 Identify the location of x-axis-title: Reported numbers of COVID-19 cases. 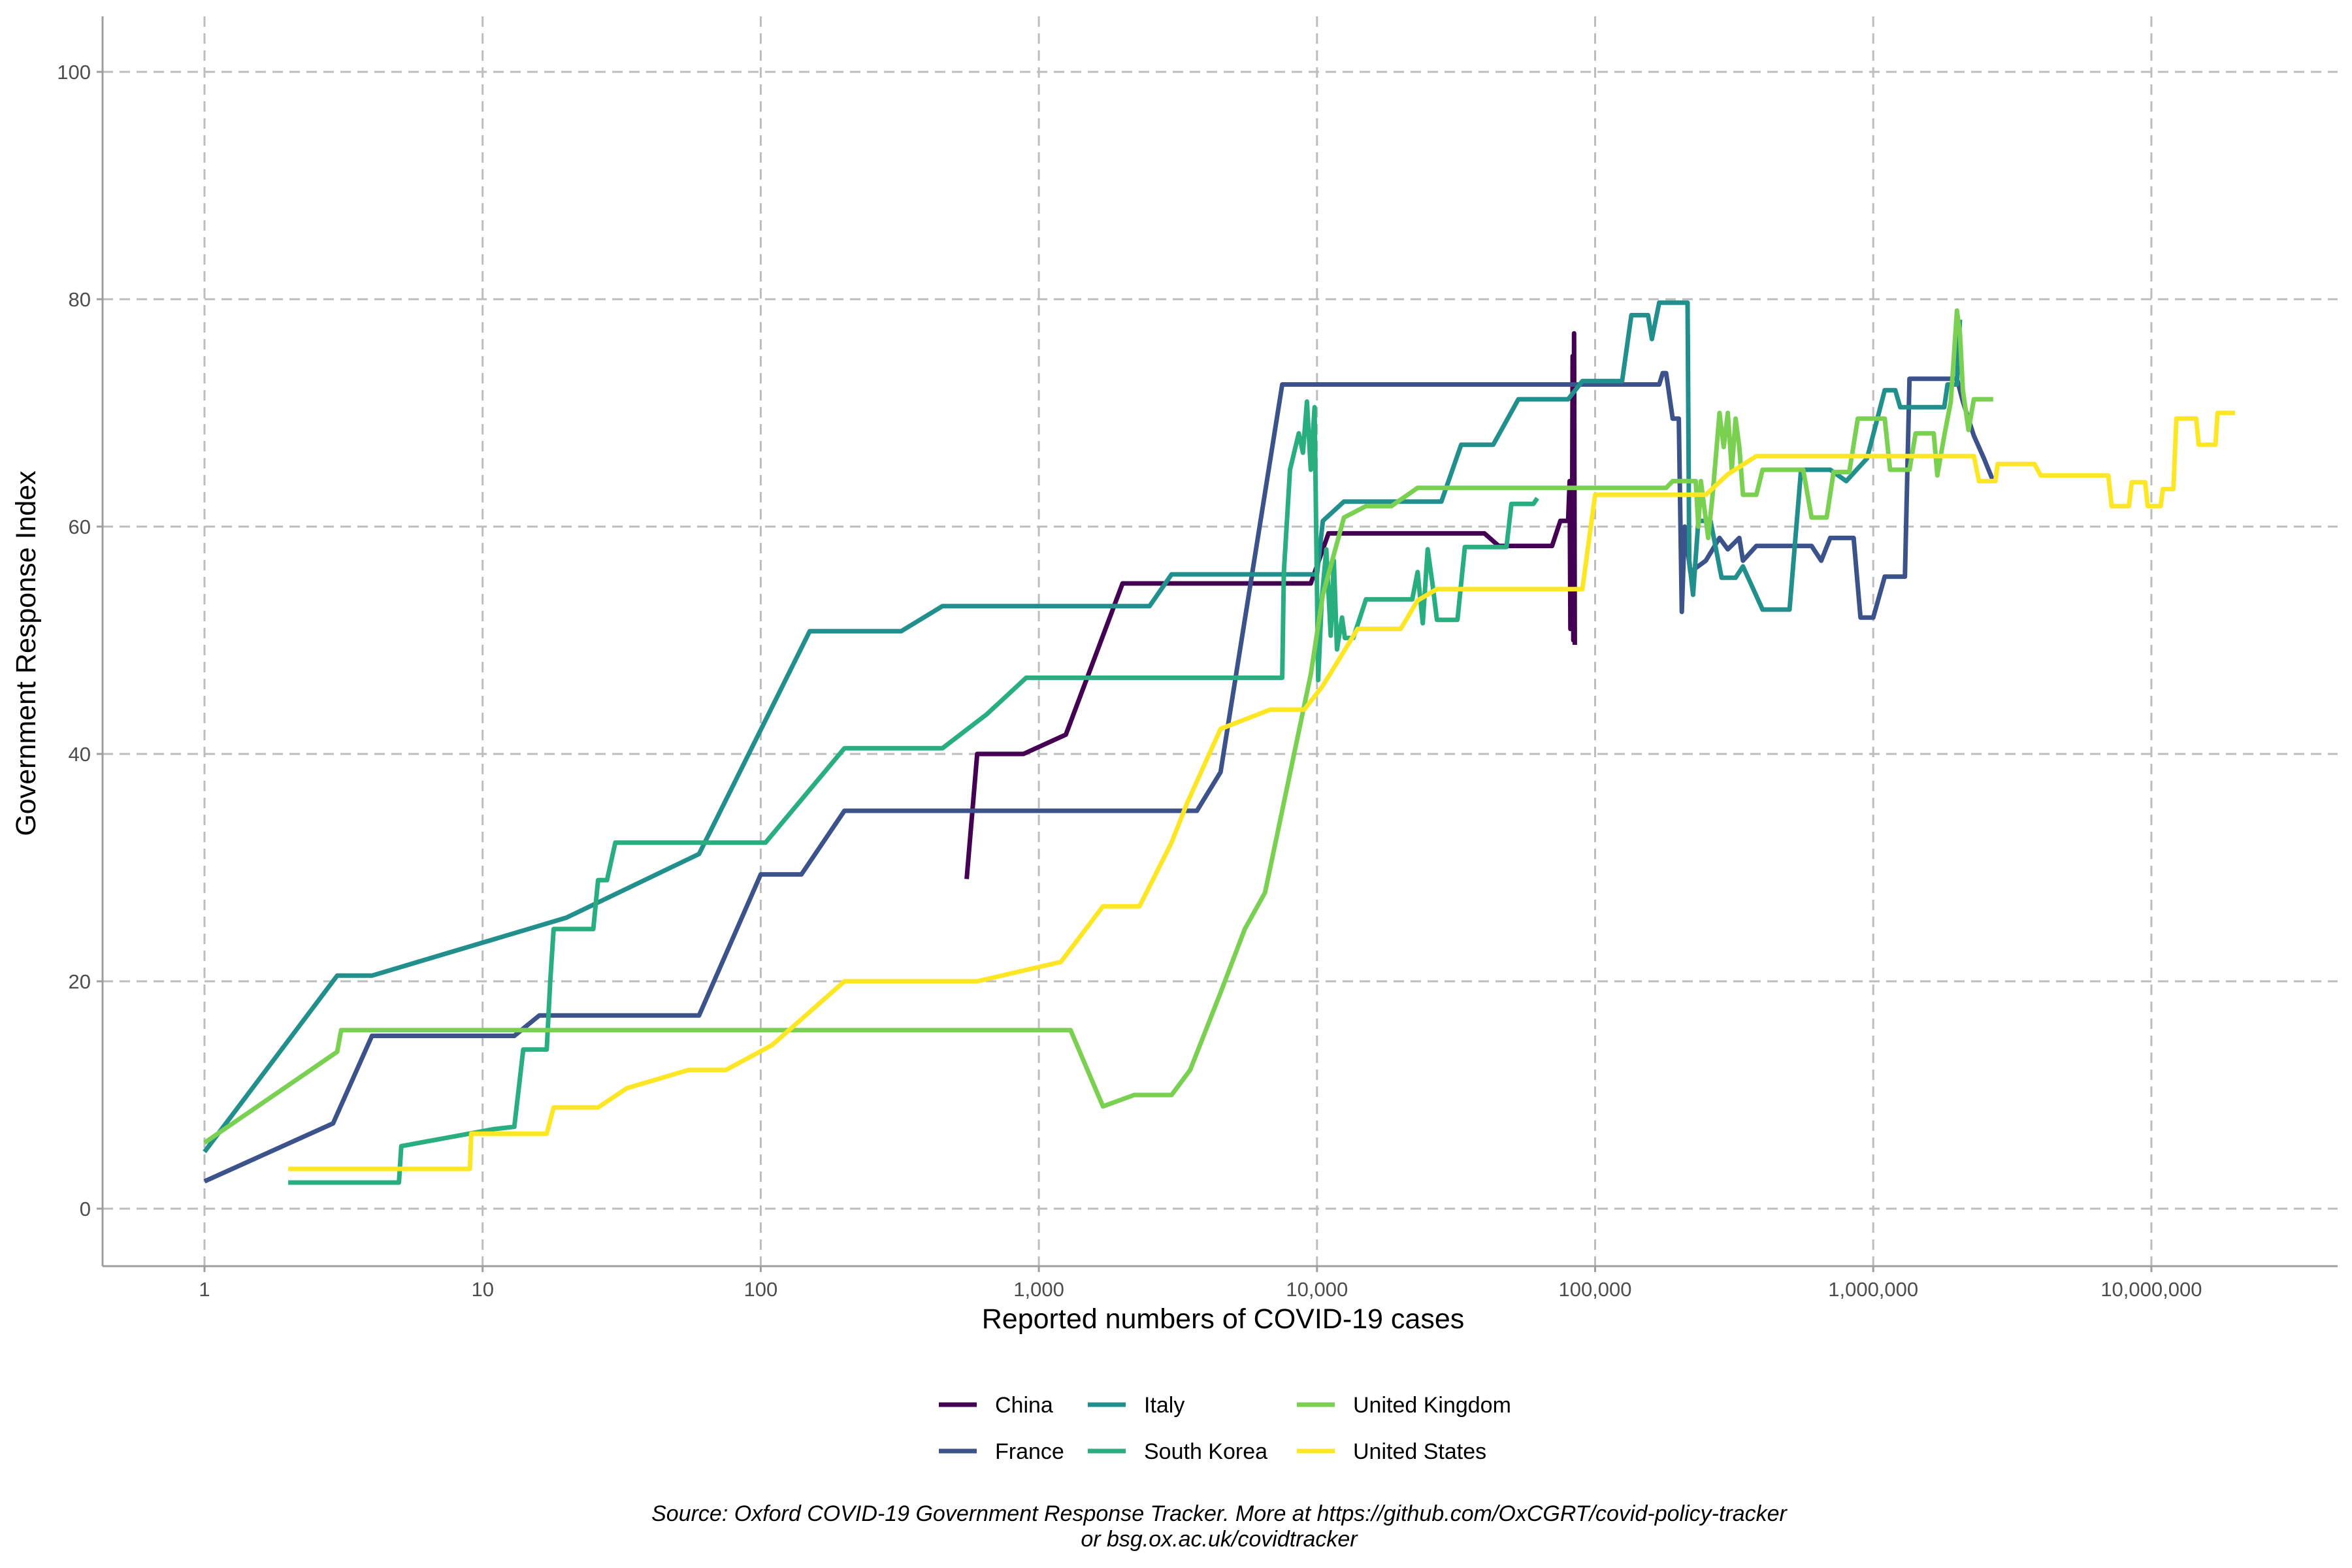
(1223, 1319).